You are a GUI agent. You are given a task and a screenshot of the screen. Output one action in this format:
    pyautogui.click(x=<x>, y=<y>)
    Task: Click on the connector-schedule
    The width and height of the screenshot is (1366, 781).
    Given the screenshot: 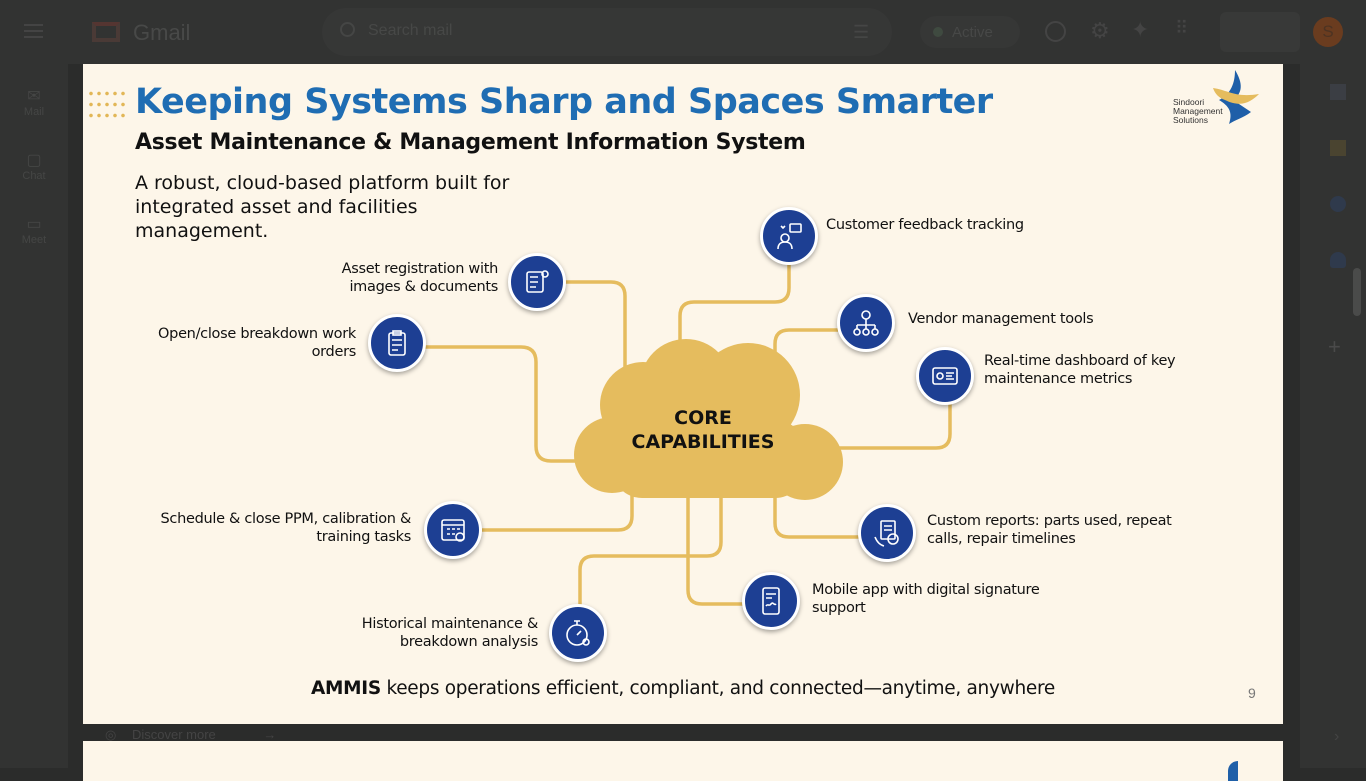 What is the action you would take?
    pyautogui.click(x=558, y=511)
    